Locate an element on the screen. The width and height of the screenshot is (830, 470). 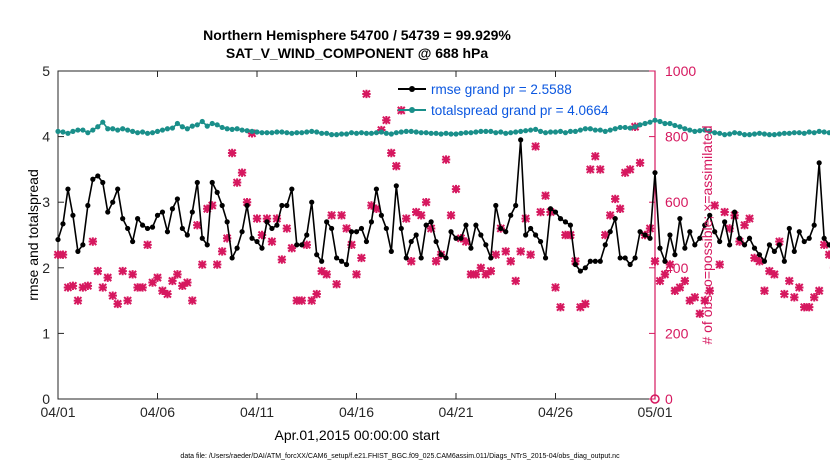
y-left-tick-label: 1 is located at coordinates (46, 333).